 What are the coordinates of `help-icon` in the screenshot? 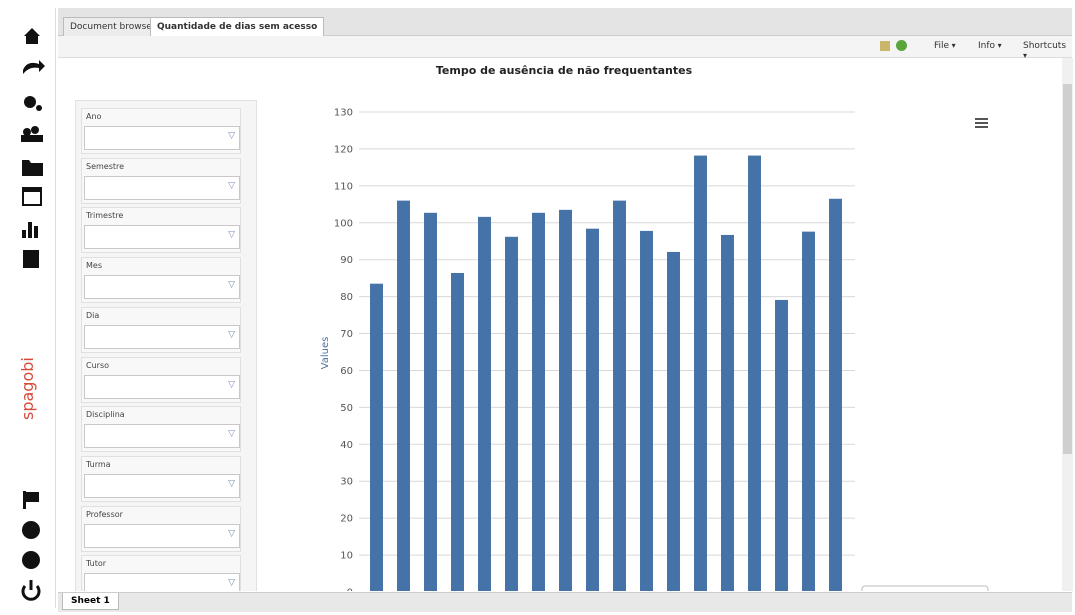 It's located at (31, 530).